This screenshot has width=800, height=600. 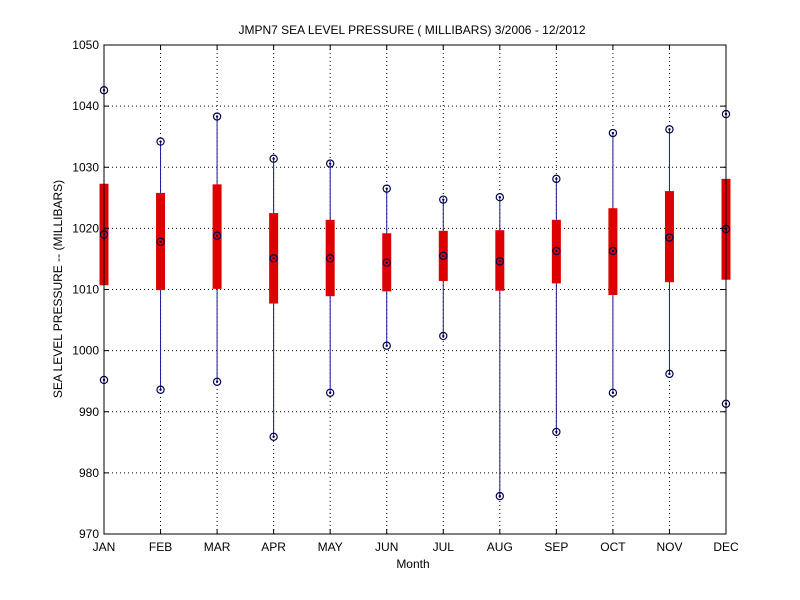 What do you see at coordinates (330, 547) in the screenshot?
I see `x-tick-label: MAY` at bounding box center [330, 547].